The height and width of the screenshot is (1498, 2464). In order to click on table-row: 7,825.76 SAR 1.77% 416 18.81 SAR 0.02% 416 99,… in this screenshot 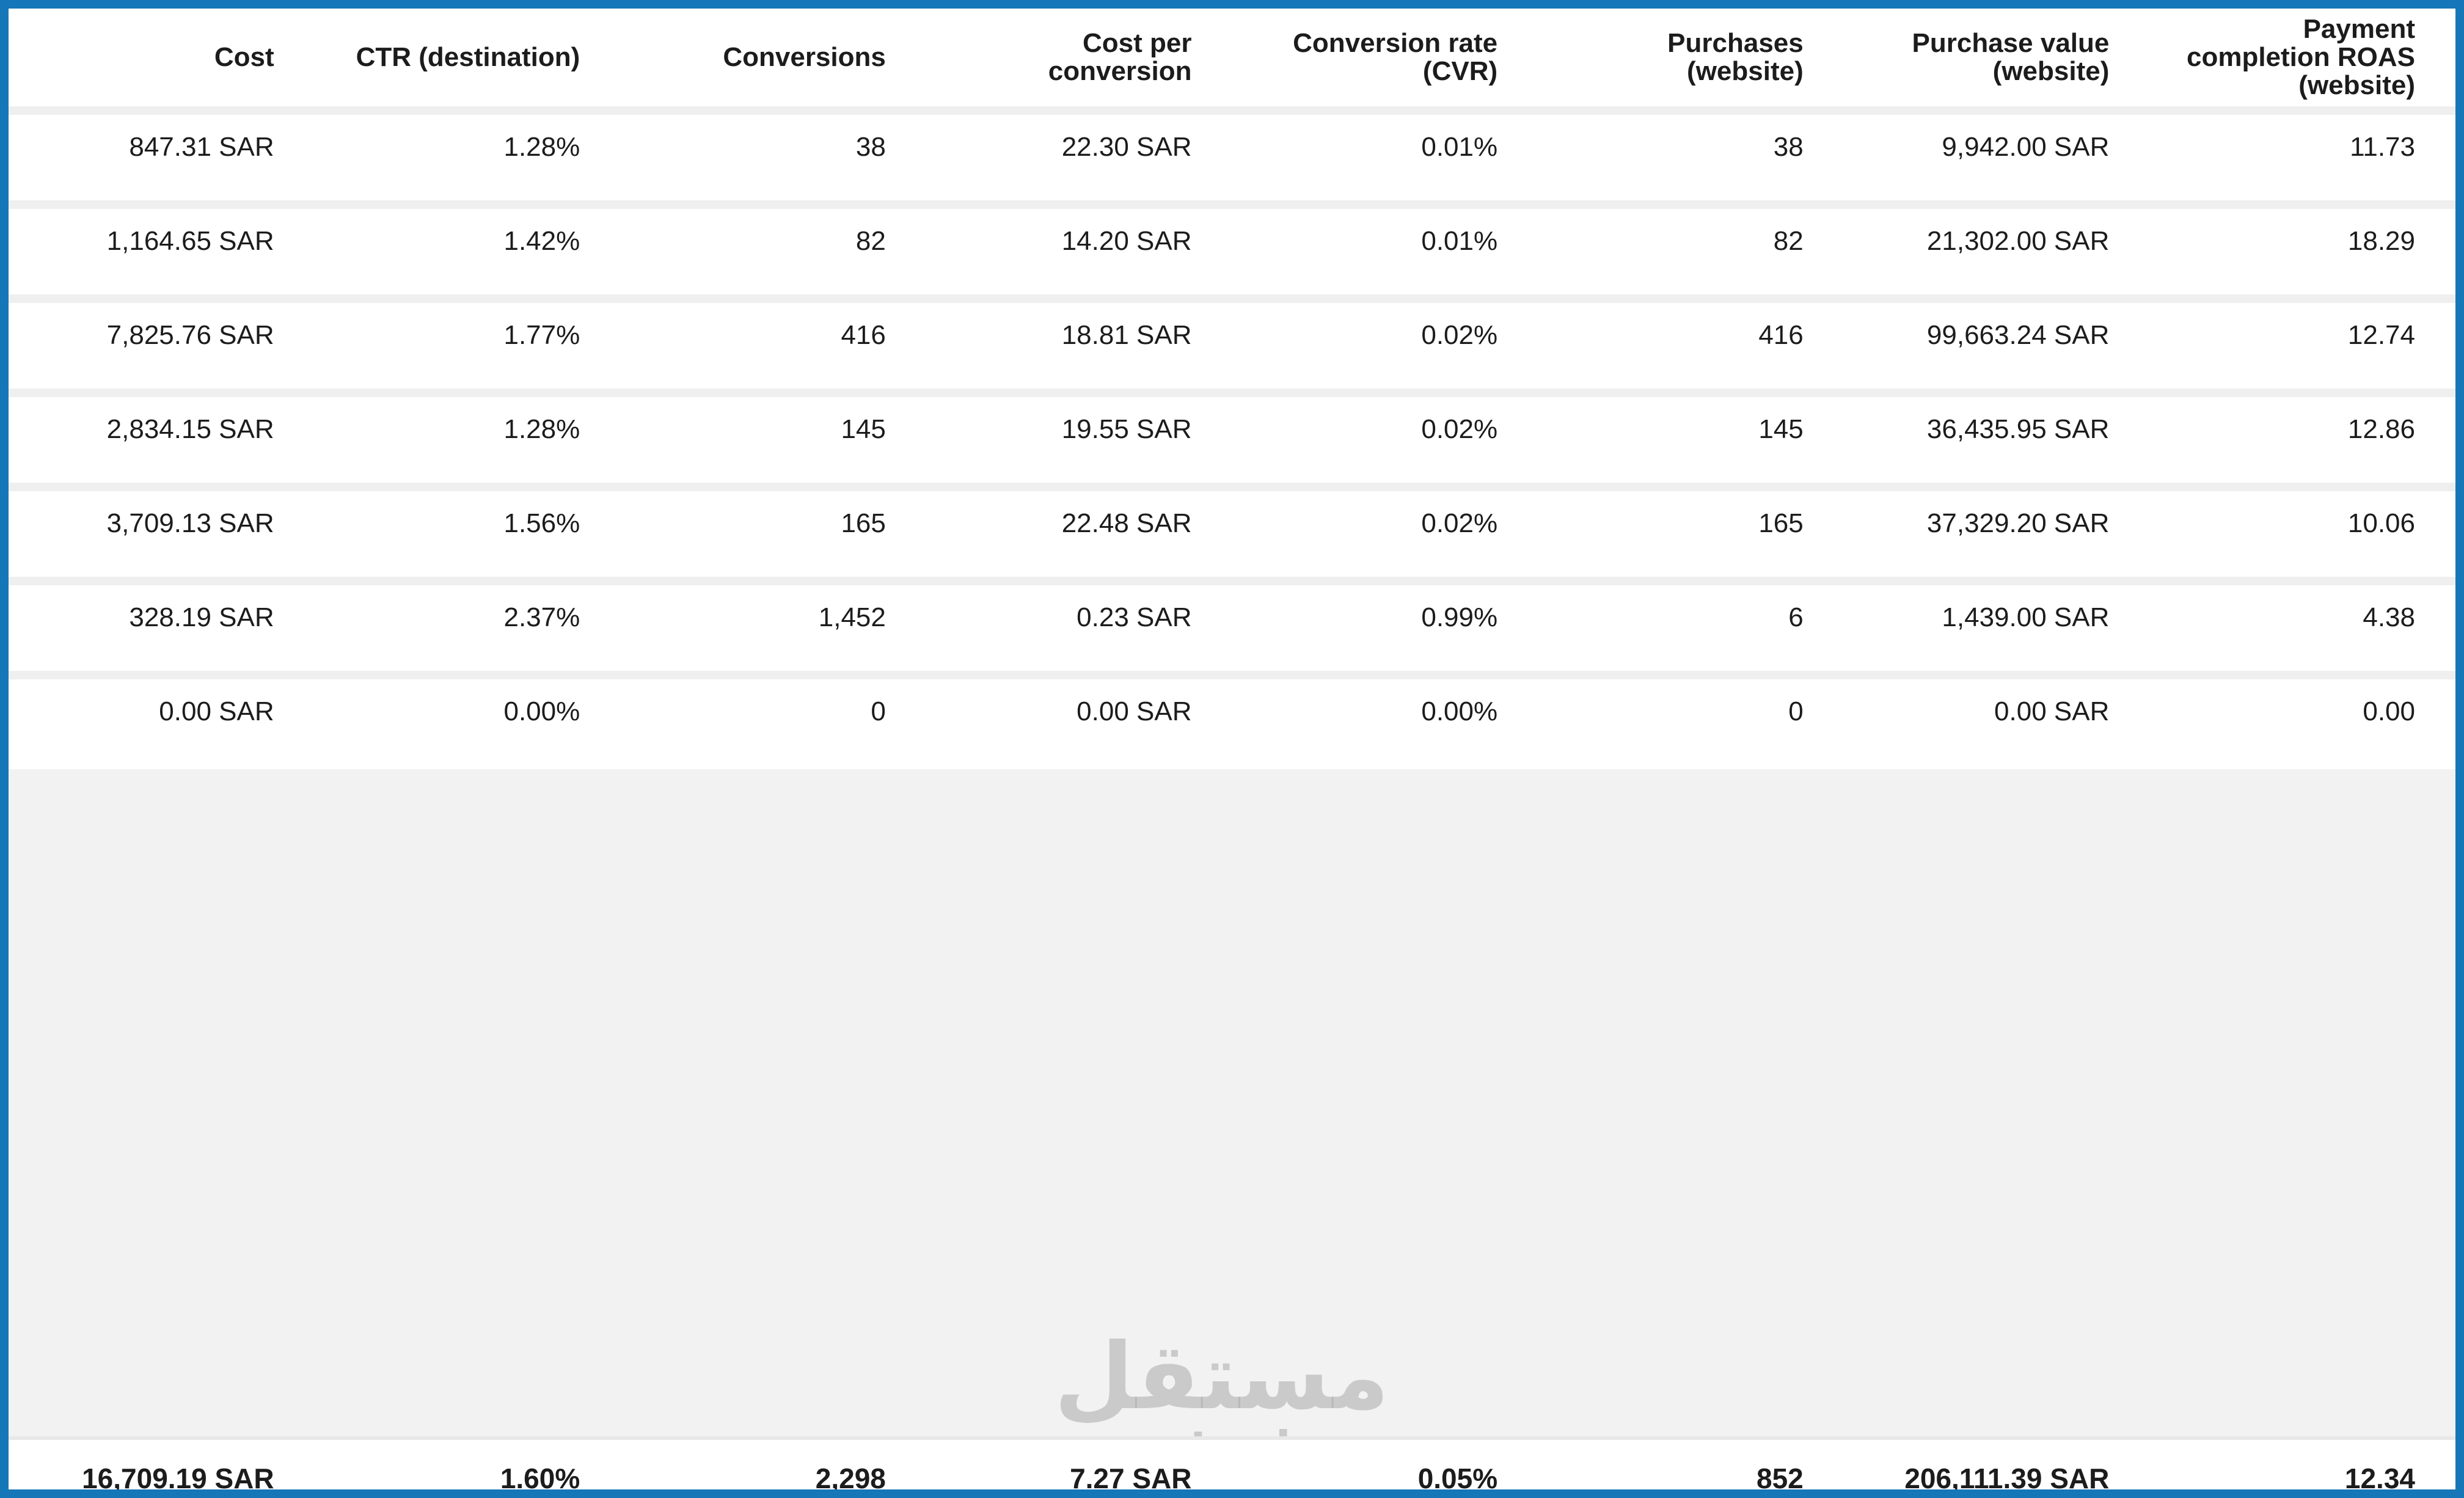, I will do `click(1232, 348)`.